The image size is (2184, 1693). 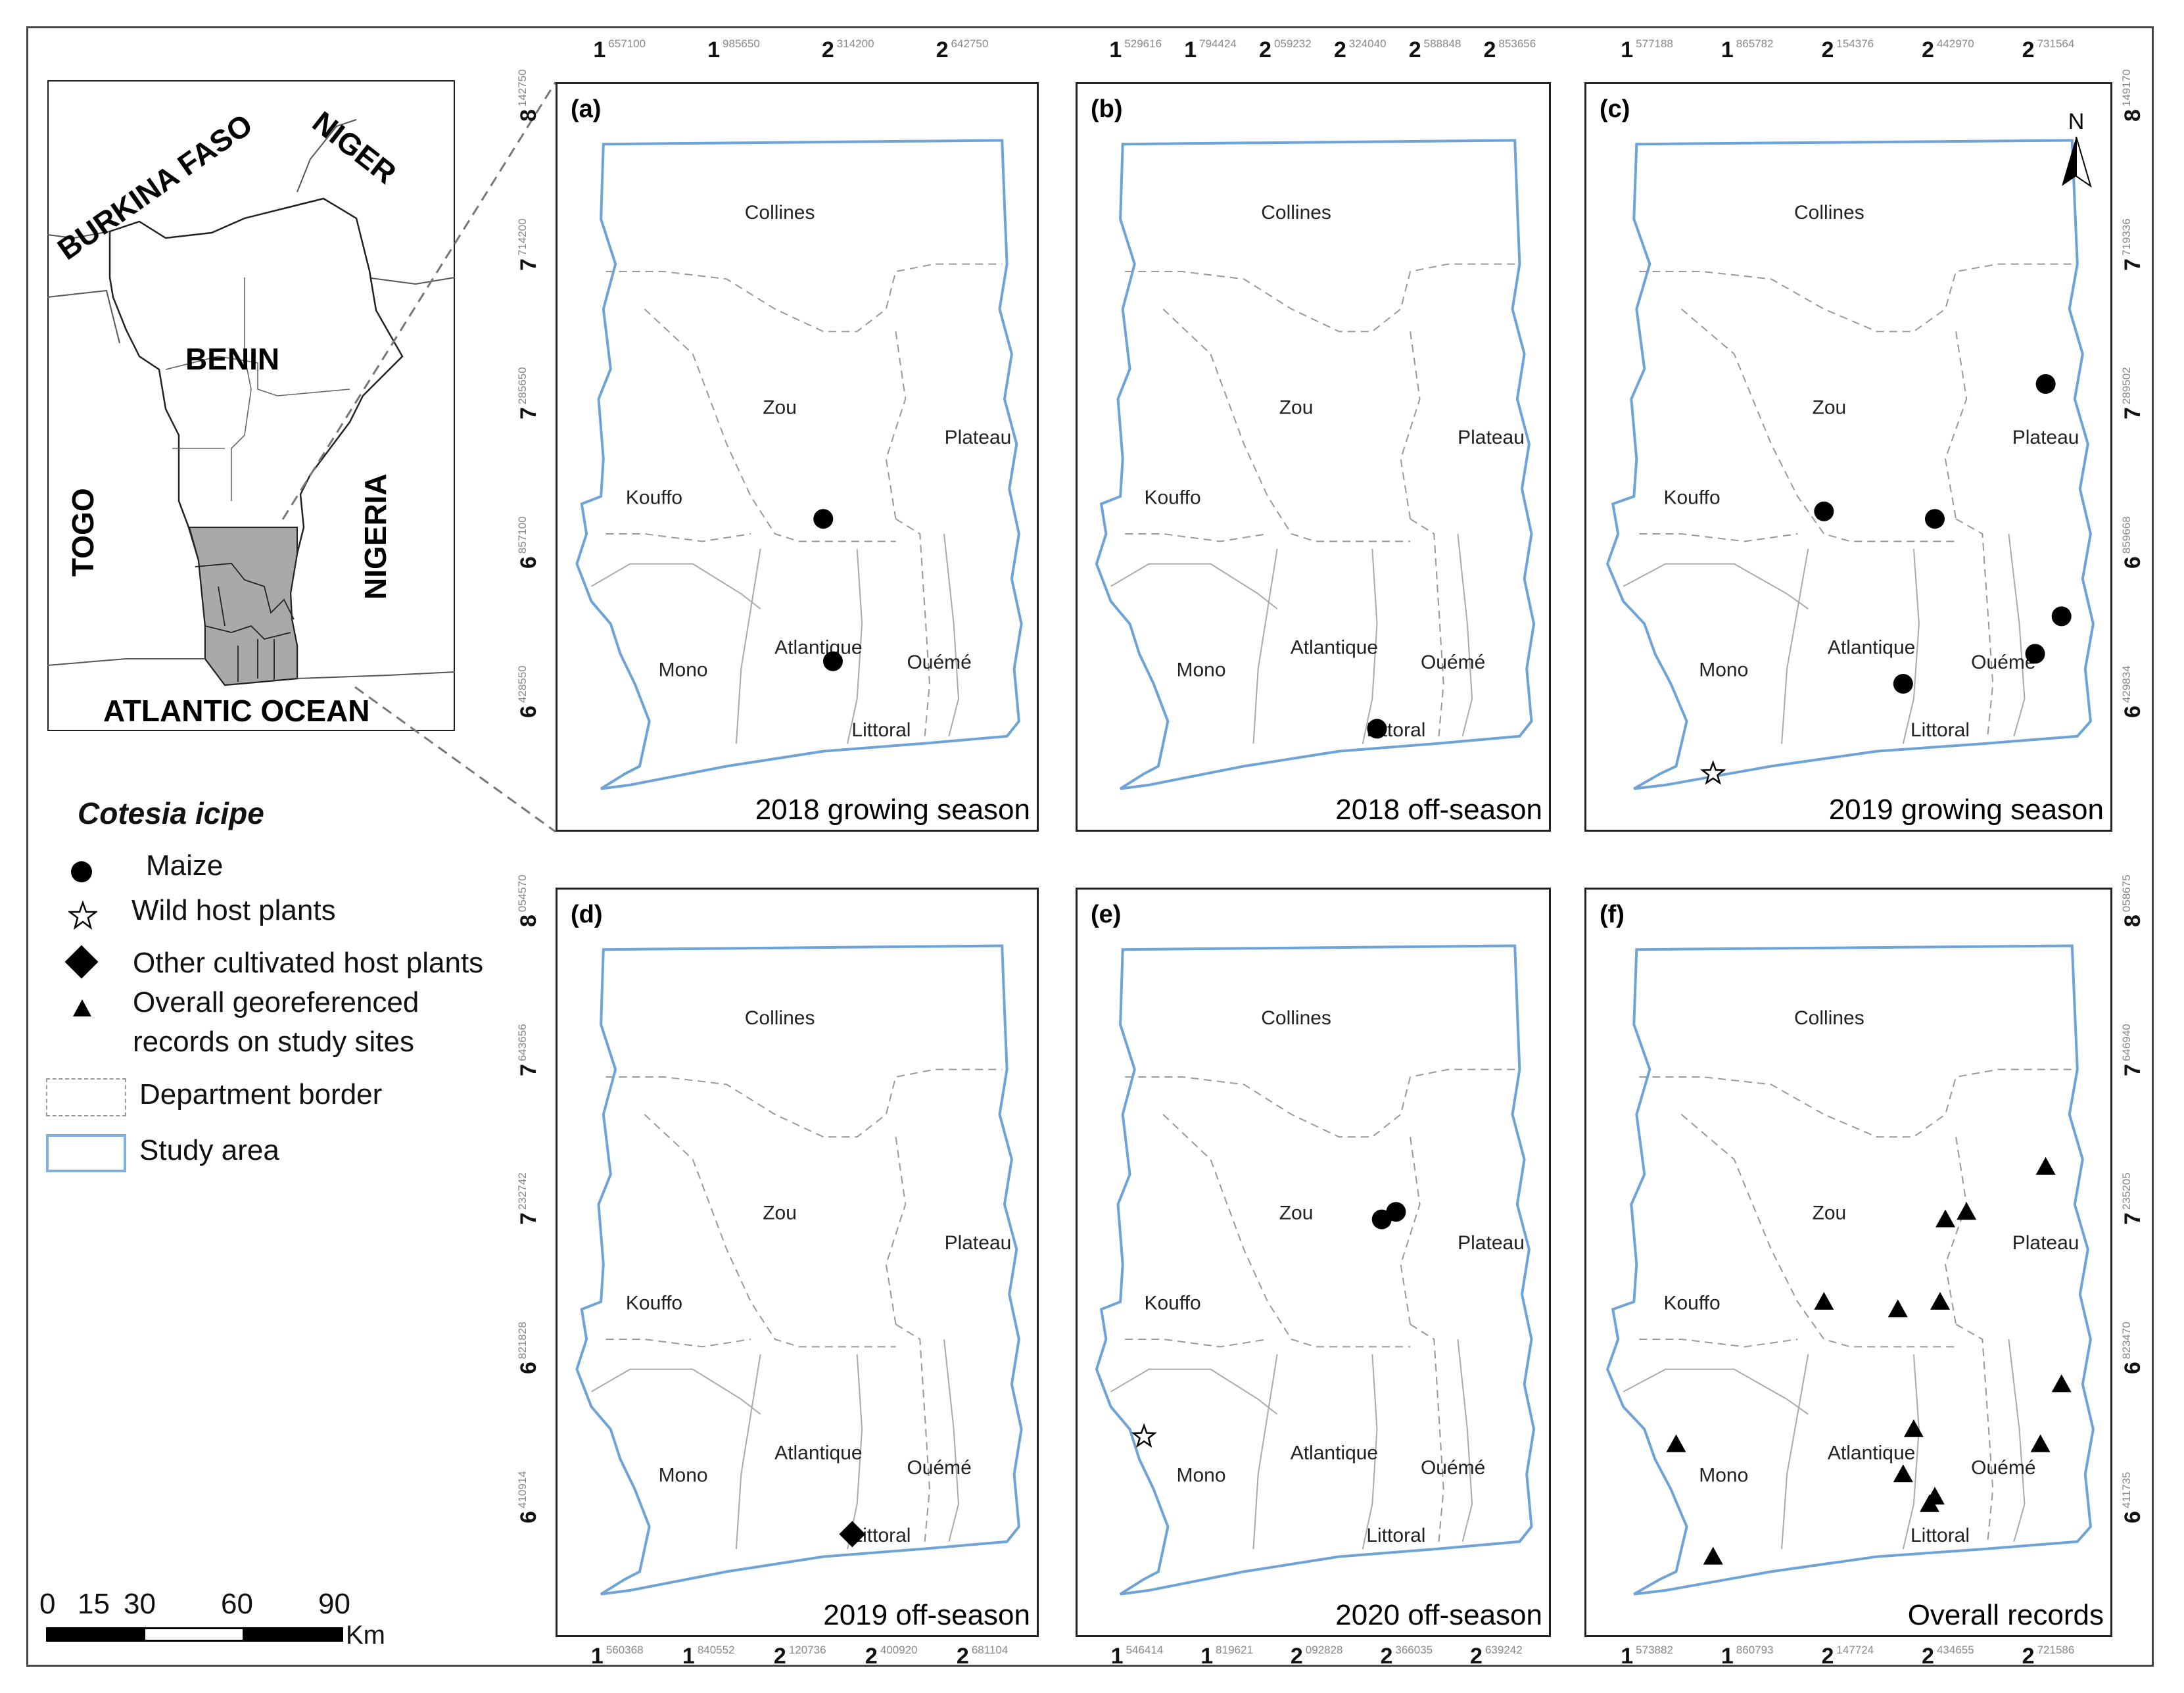 I want to click on legend-triangle-label-line1: Overall georeferenced, so click(x=276, y=1002).